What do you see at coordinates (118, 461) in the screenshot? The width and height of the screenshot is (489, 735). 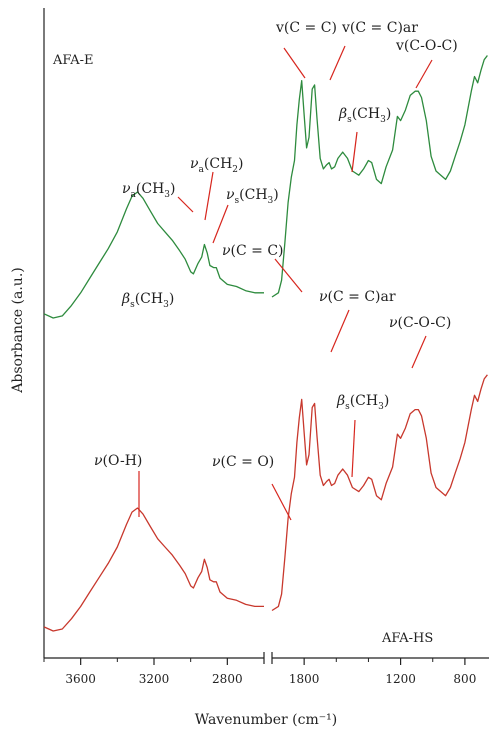 I see `peak-annotation: ν(O-H)` at bounding box center [118, 461].